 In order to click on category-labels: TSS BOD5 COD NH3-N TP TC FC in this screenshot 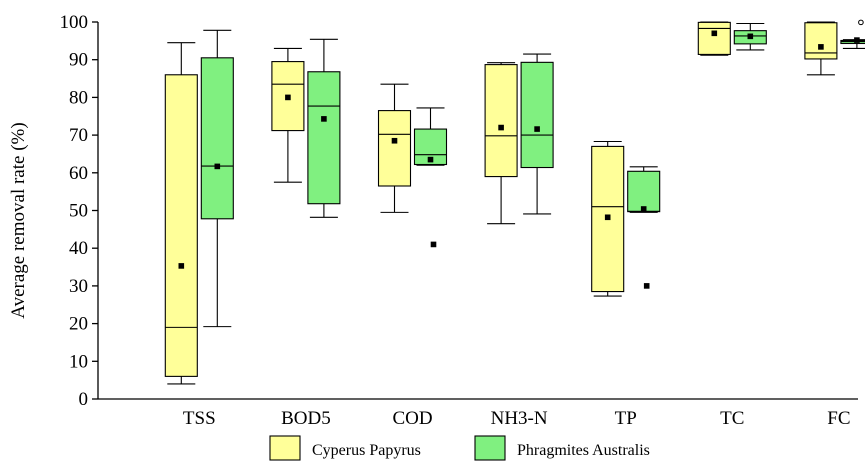, I will do `click(517, 418)`.